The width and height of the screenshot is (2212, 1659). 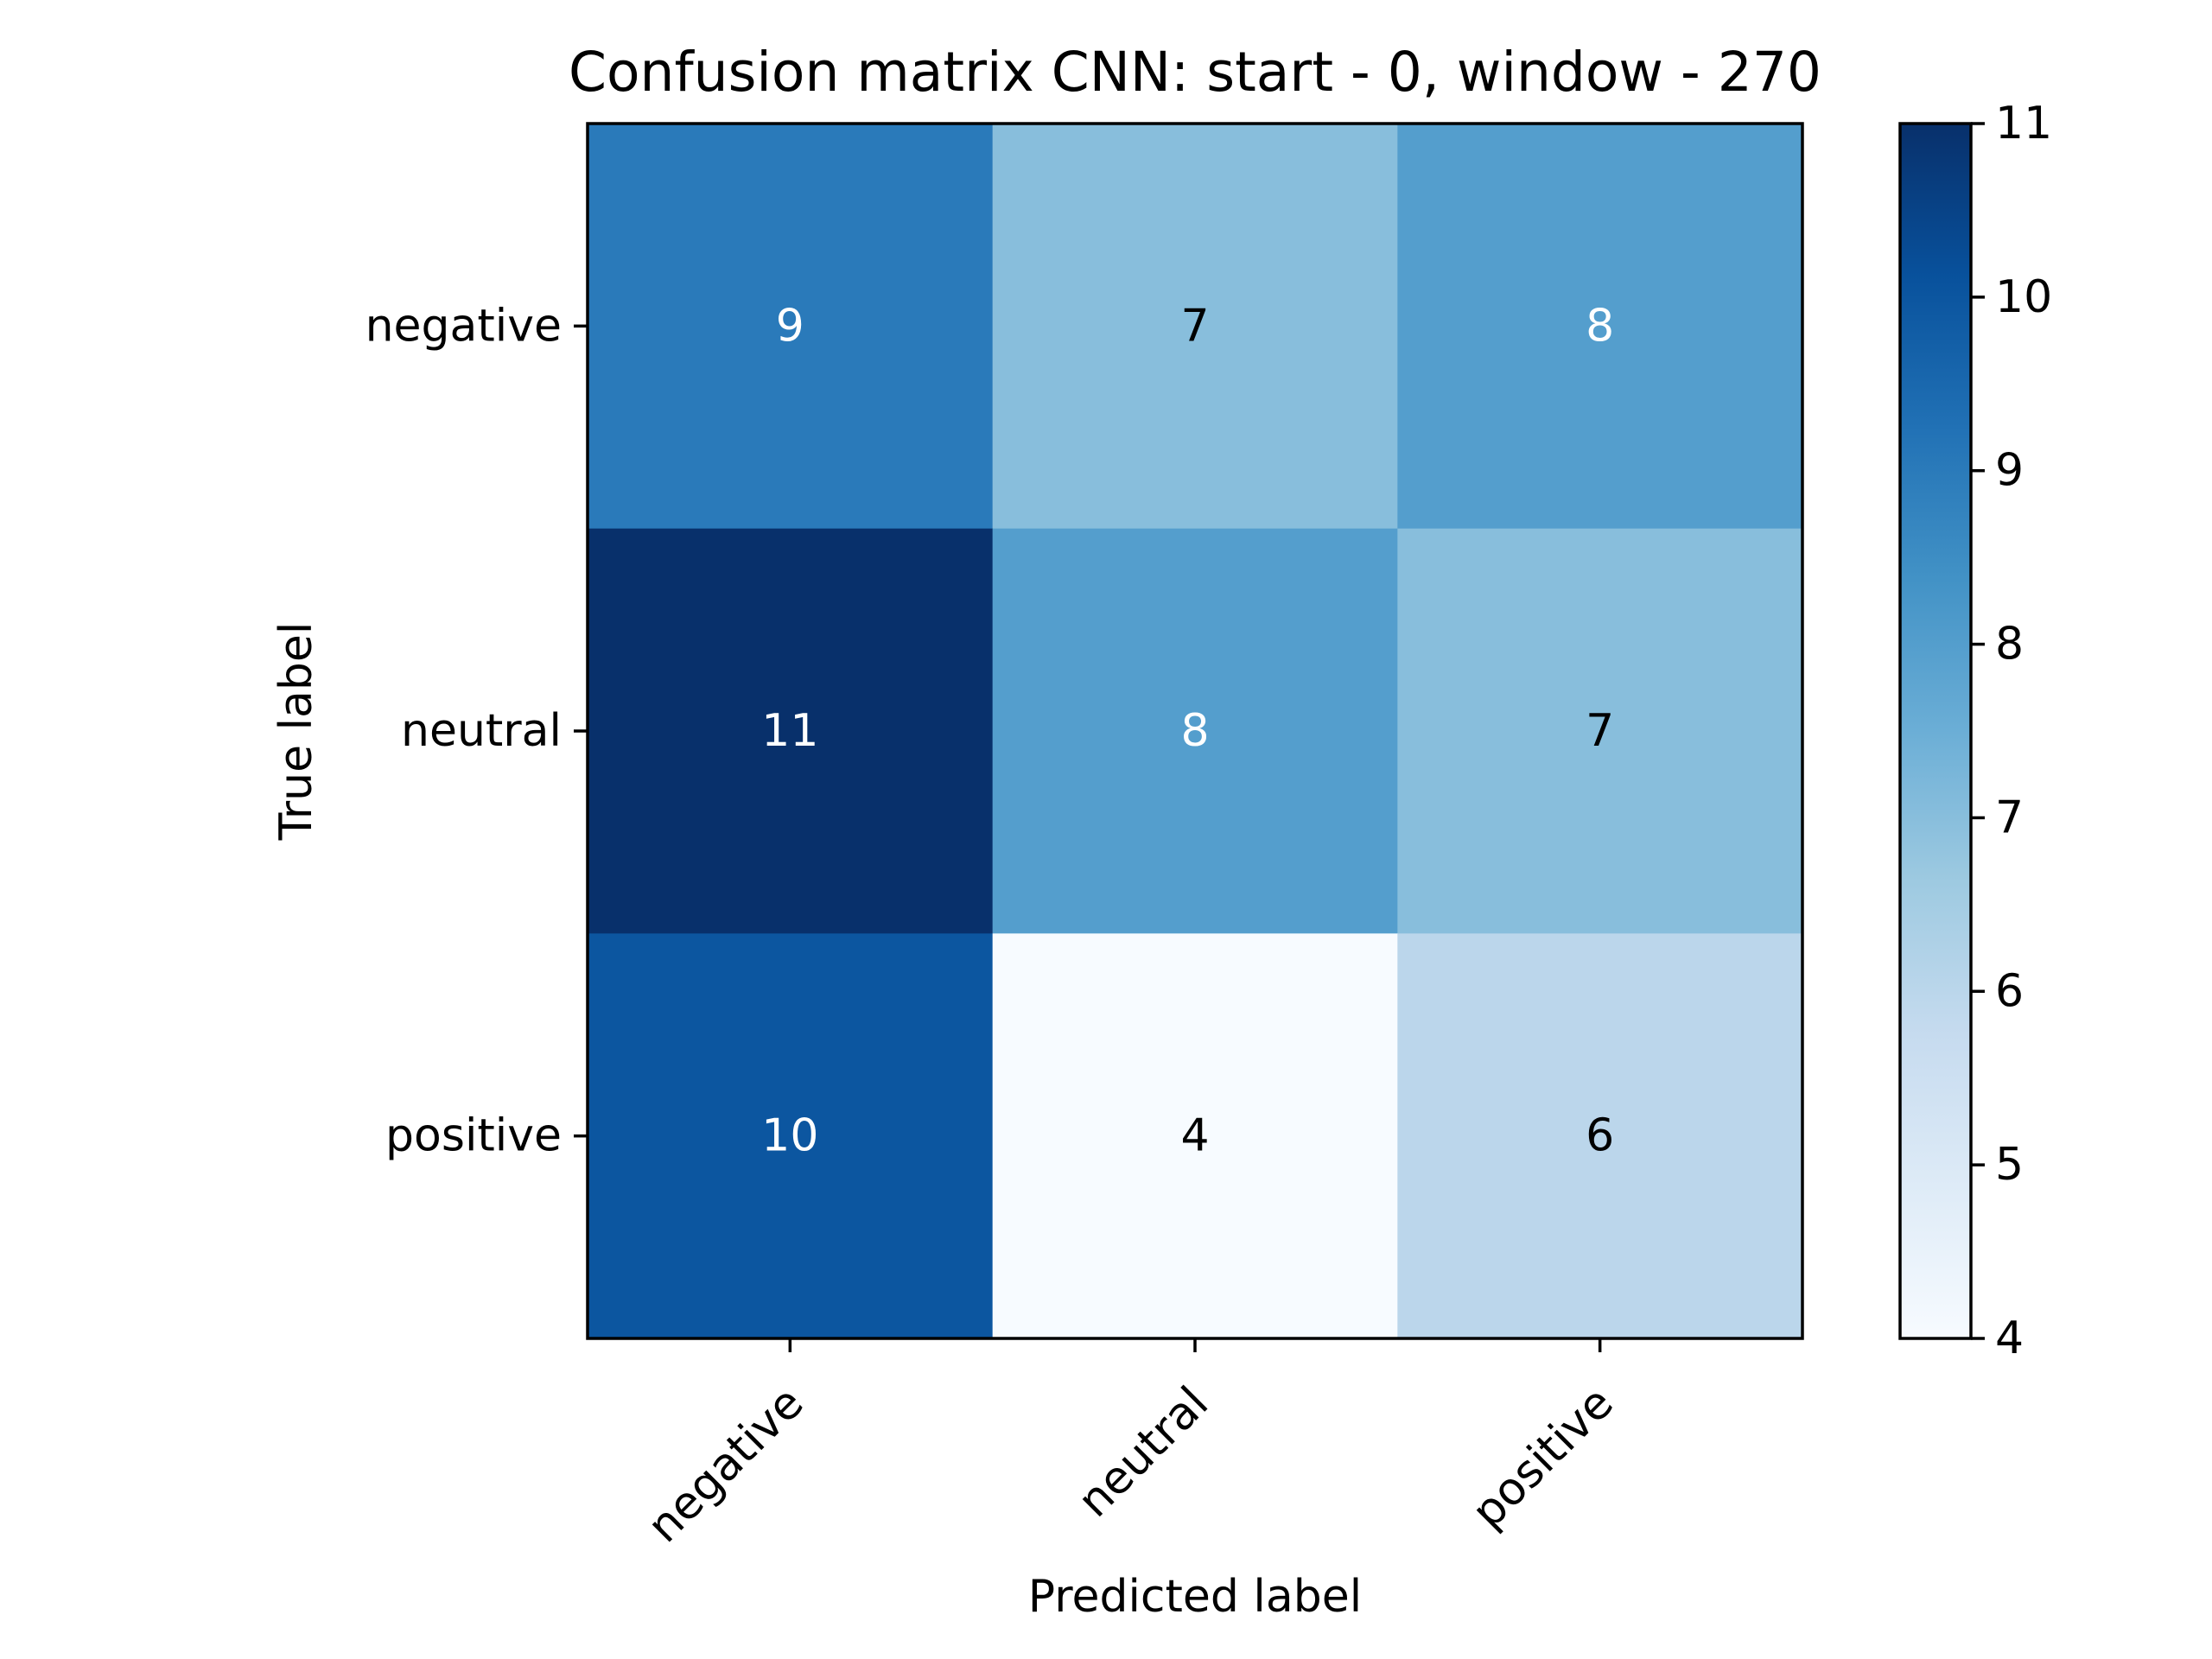 I want to click on colorbar-ticks: 4 5 6 7 8 9 10 11, so click(x=2011, y=731).